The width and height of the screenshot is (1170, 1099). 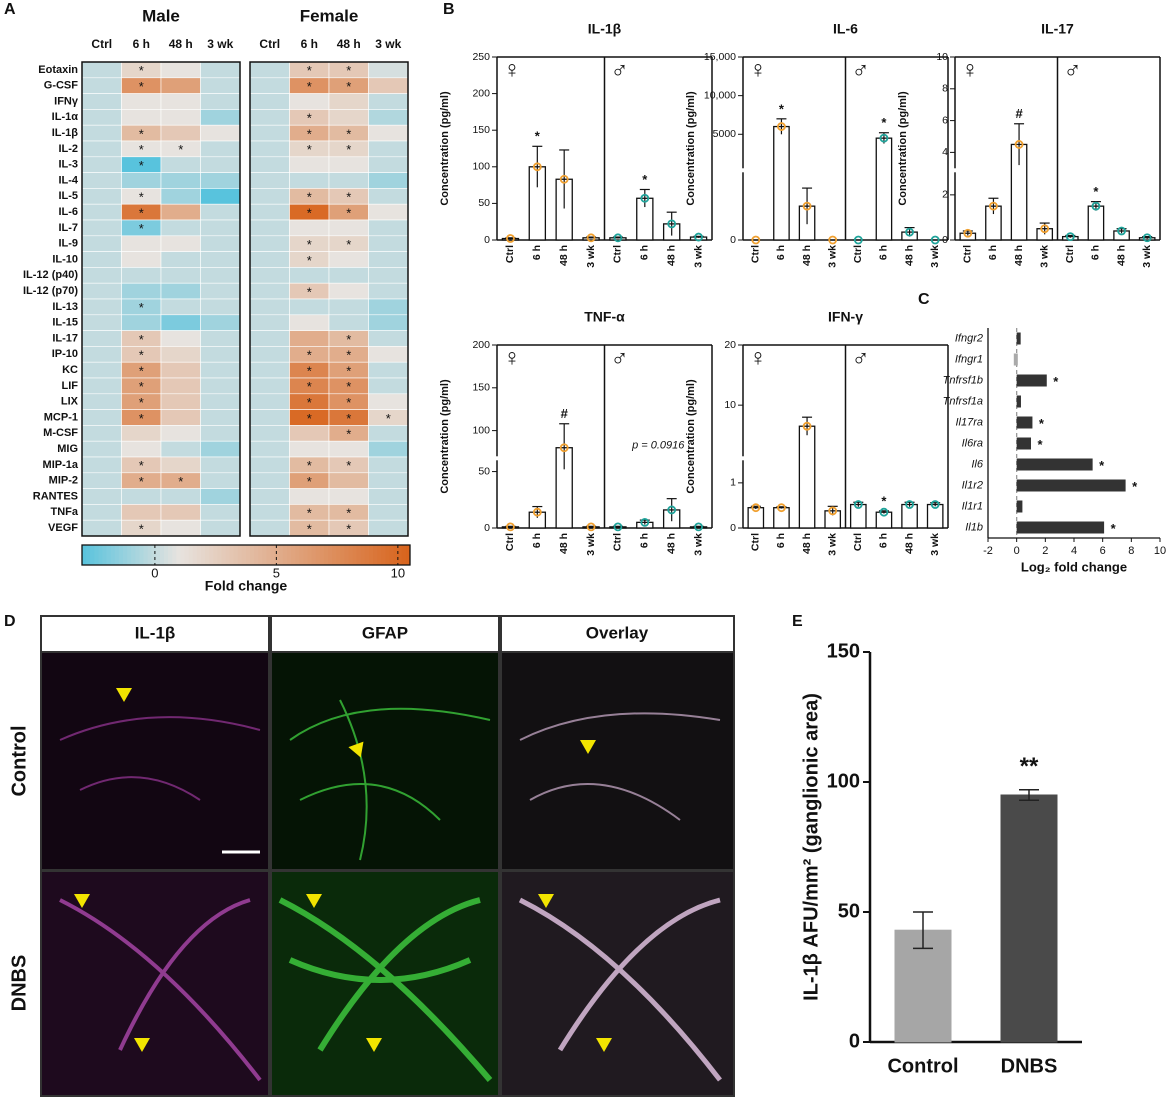 I want to click on group-symbol: ♀, so click(x=758, y=69).